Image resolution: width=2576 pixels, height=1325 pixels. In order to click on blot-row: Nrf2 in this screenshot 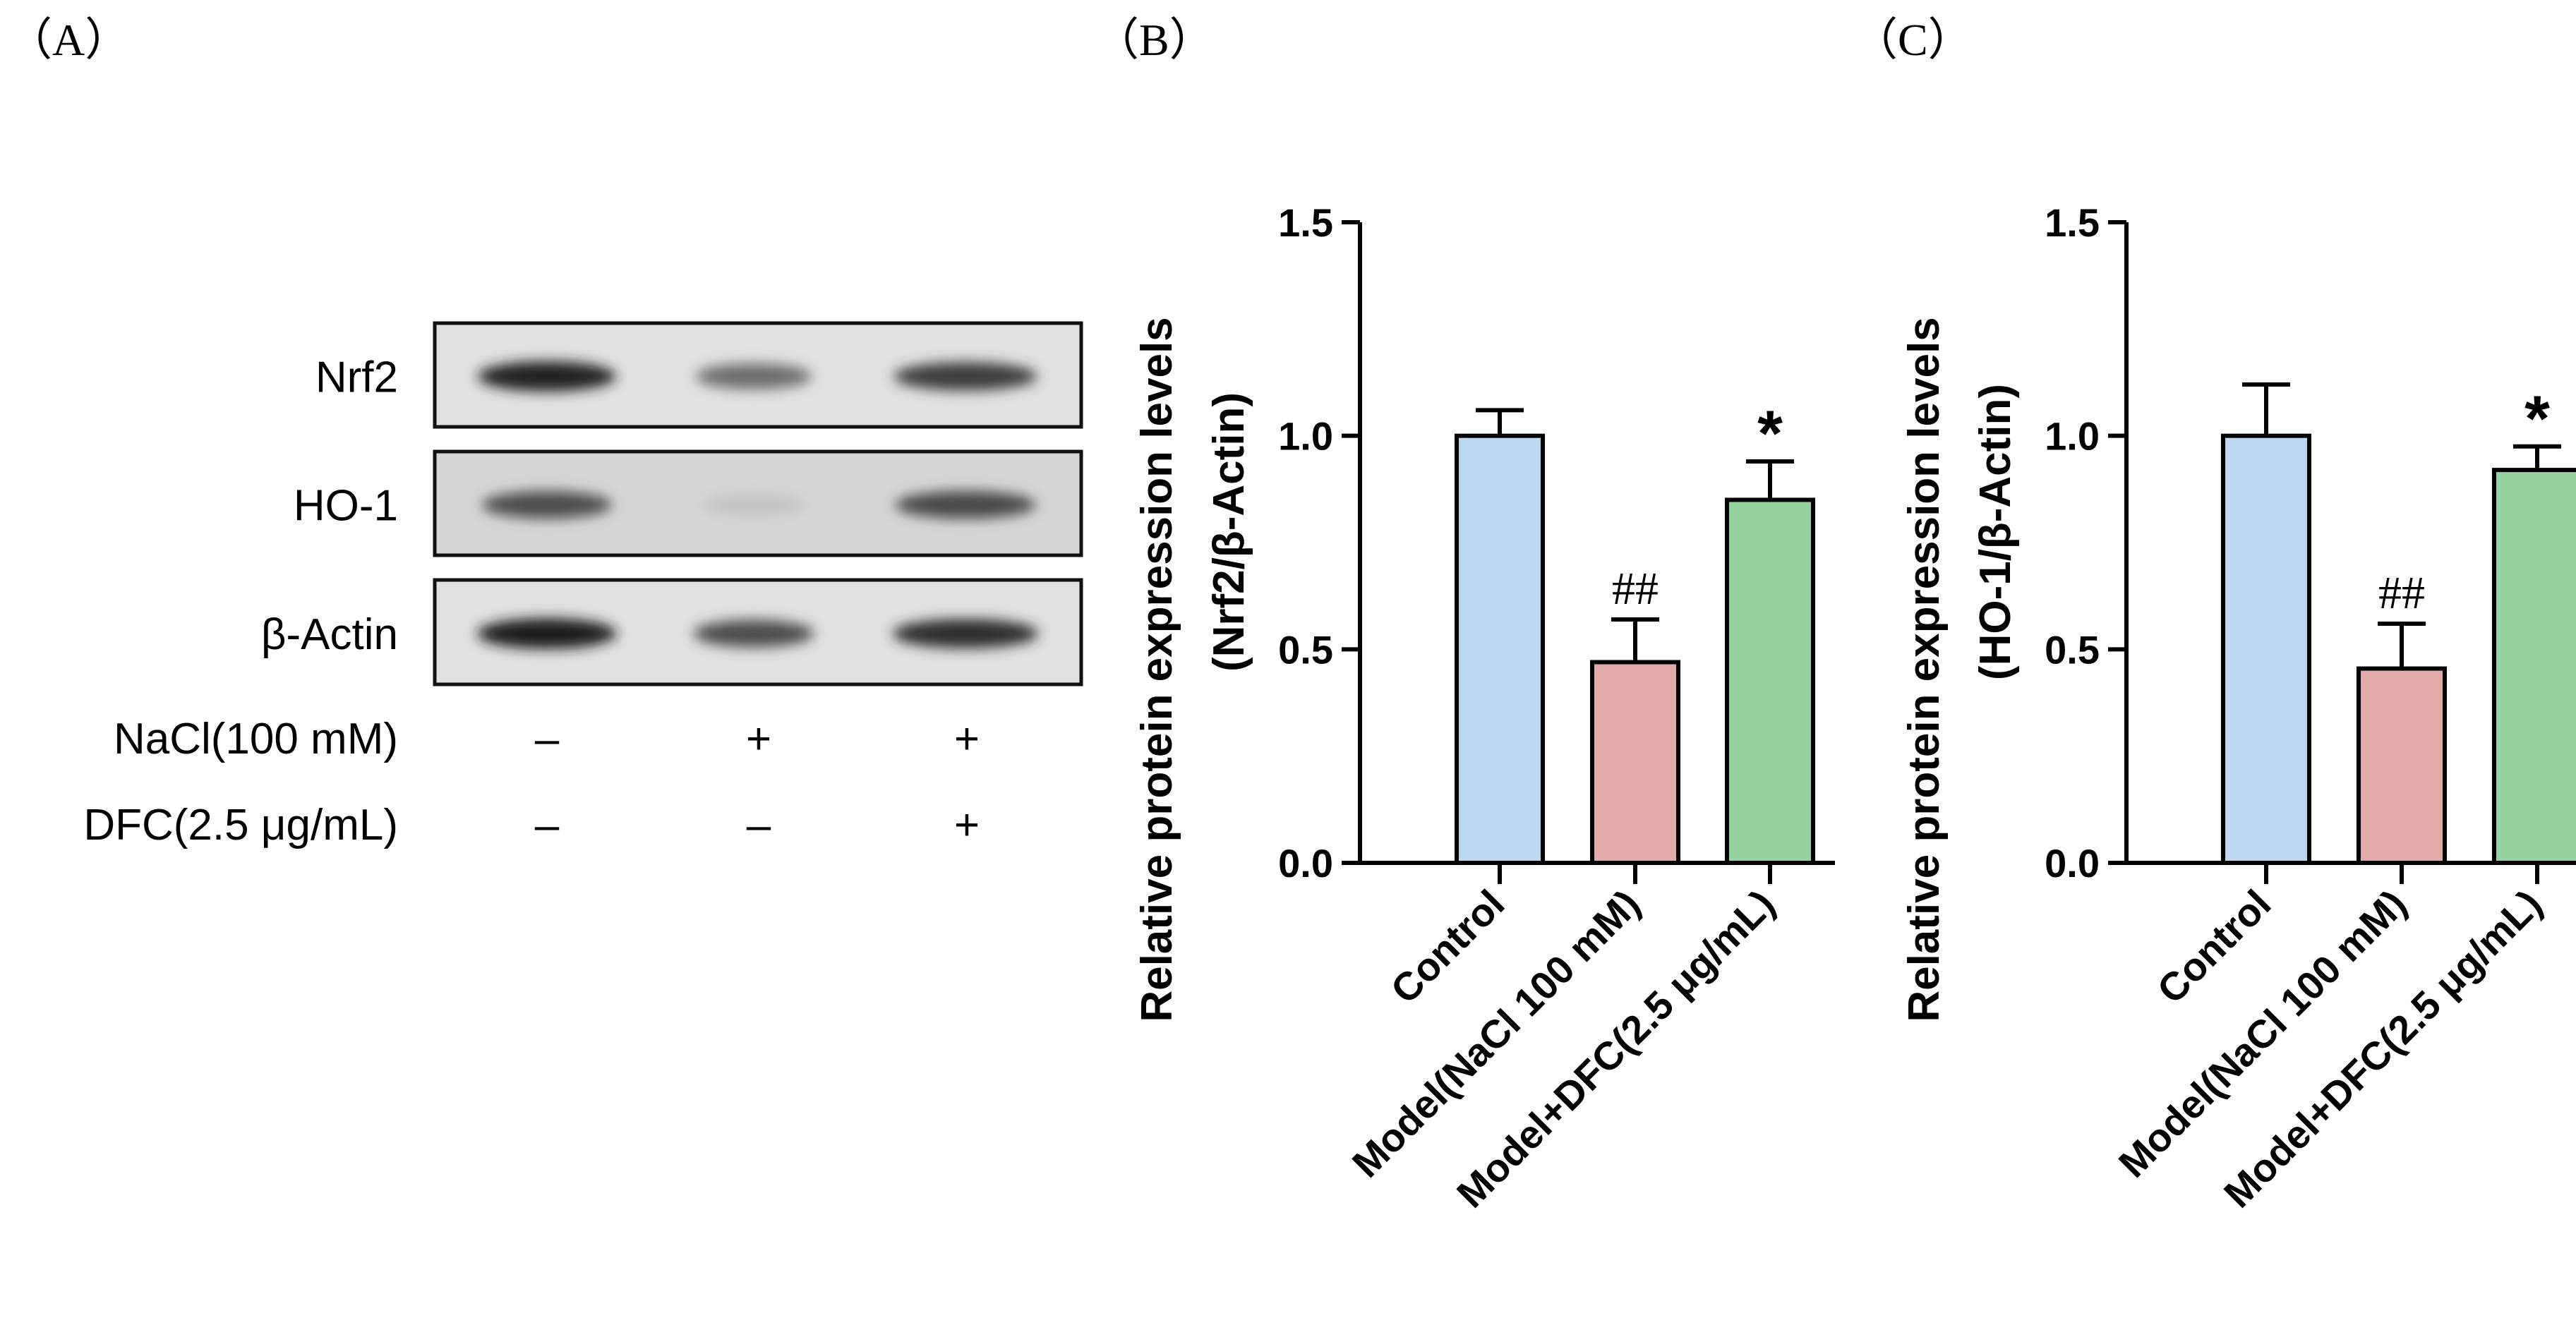, I will do `click(699, 375)`.